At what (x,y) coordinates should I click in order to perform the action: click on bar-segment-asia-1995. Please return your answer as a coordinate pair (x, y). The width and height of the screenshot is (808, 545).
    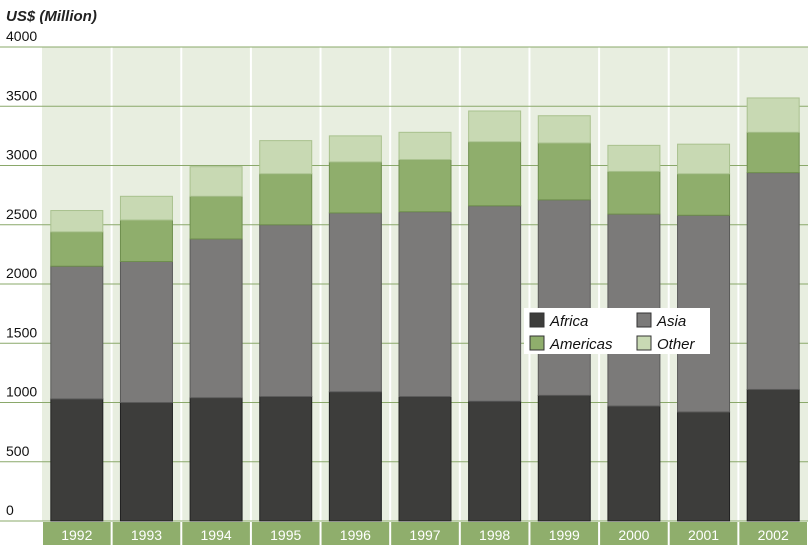
    Looking at the image, I should click on (286, 311).